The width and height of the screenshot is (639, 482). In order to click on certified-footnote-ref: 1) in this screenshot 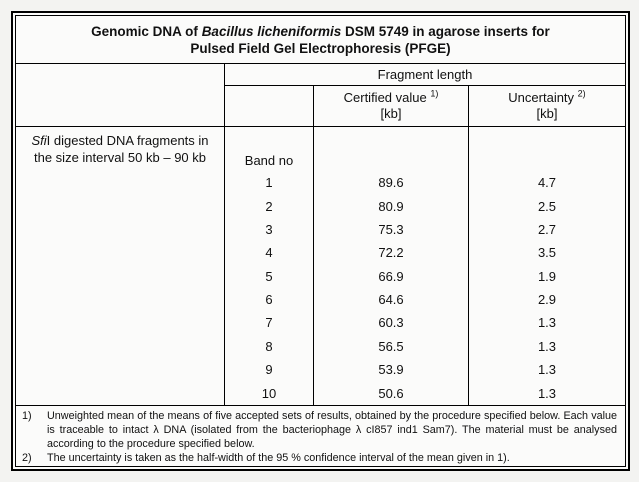, I will do `click(434, 93)`.